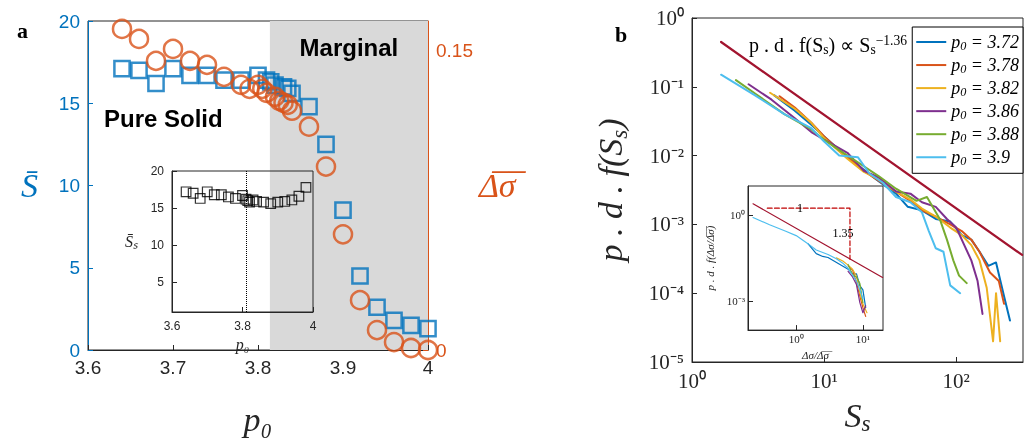 This screenshot has height=441, width=1028. Describe the element at coordinates (612, 191) in the screenshot. I see `y-axis-title: p . d . f(Ss)` at that location.